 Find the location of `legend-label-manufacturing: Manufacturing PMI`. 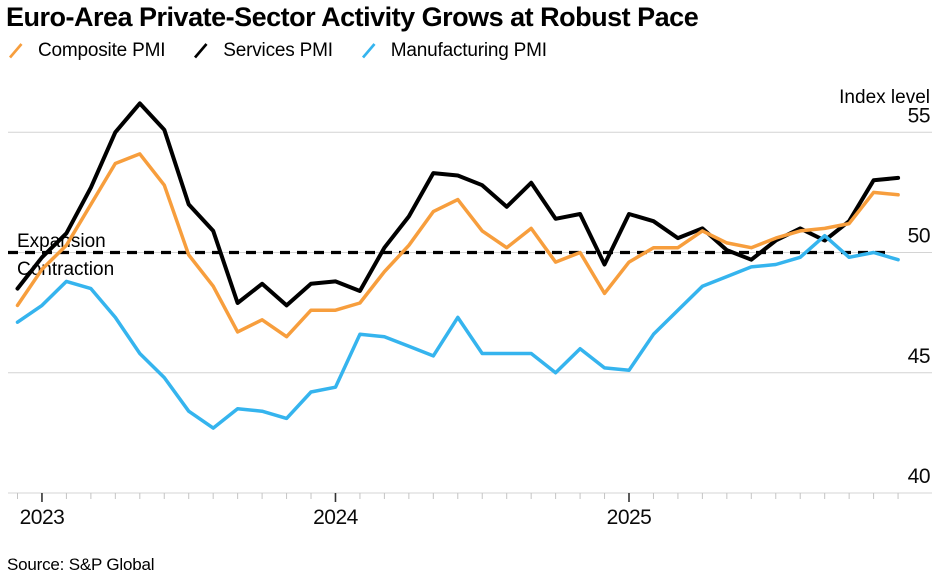

legend-label-manufacturing: Manufacturing PMI is located at coordinates (468, 50).